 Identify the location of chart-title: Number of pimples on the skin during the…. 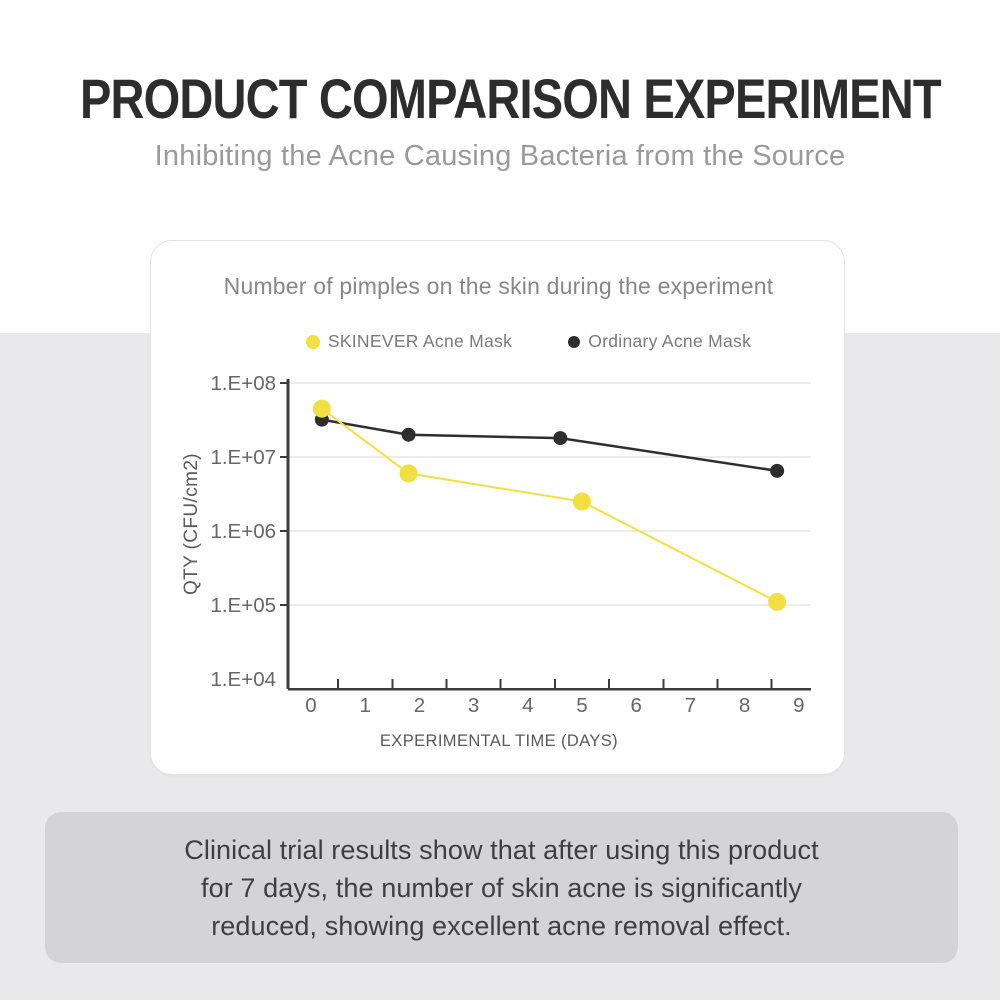
(498, 286).